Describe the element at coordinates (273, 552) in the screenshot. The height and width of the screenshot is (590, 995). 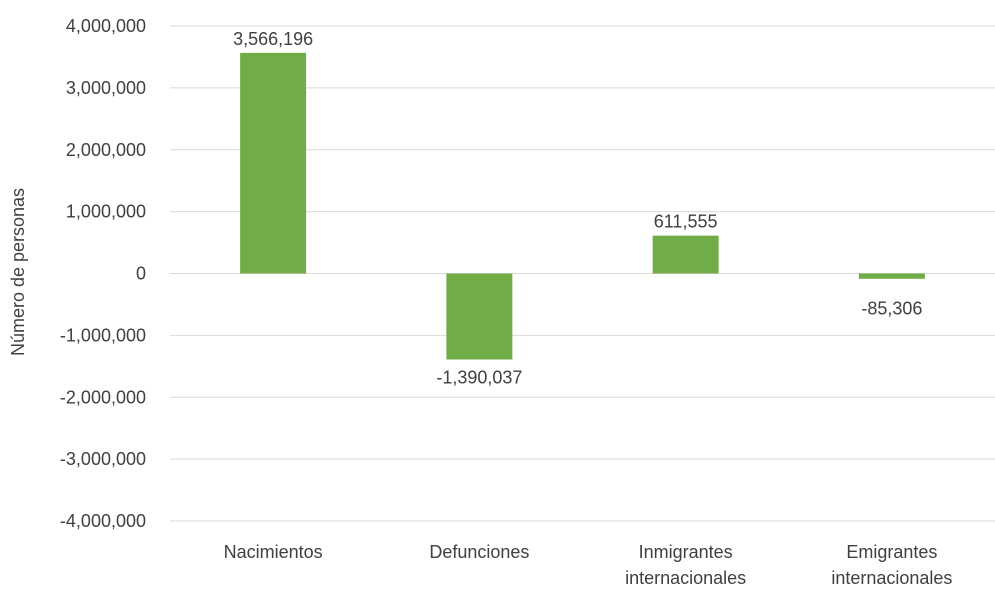
I see `x-tick-label: Nacimientos` at that location.